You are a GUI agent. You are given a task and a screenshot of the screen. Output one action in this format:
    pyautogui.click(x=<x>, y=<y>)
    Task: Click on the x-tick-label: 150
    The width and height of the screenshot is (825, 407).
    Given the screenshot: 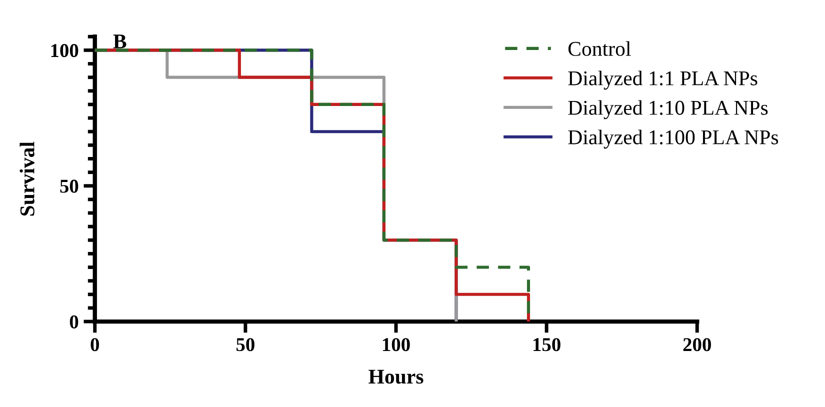 What is the action you would take?
    pyautogui.click(x=547, y=345)
    